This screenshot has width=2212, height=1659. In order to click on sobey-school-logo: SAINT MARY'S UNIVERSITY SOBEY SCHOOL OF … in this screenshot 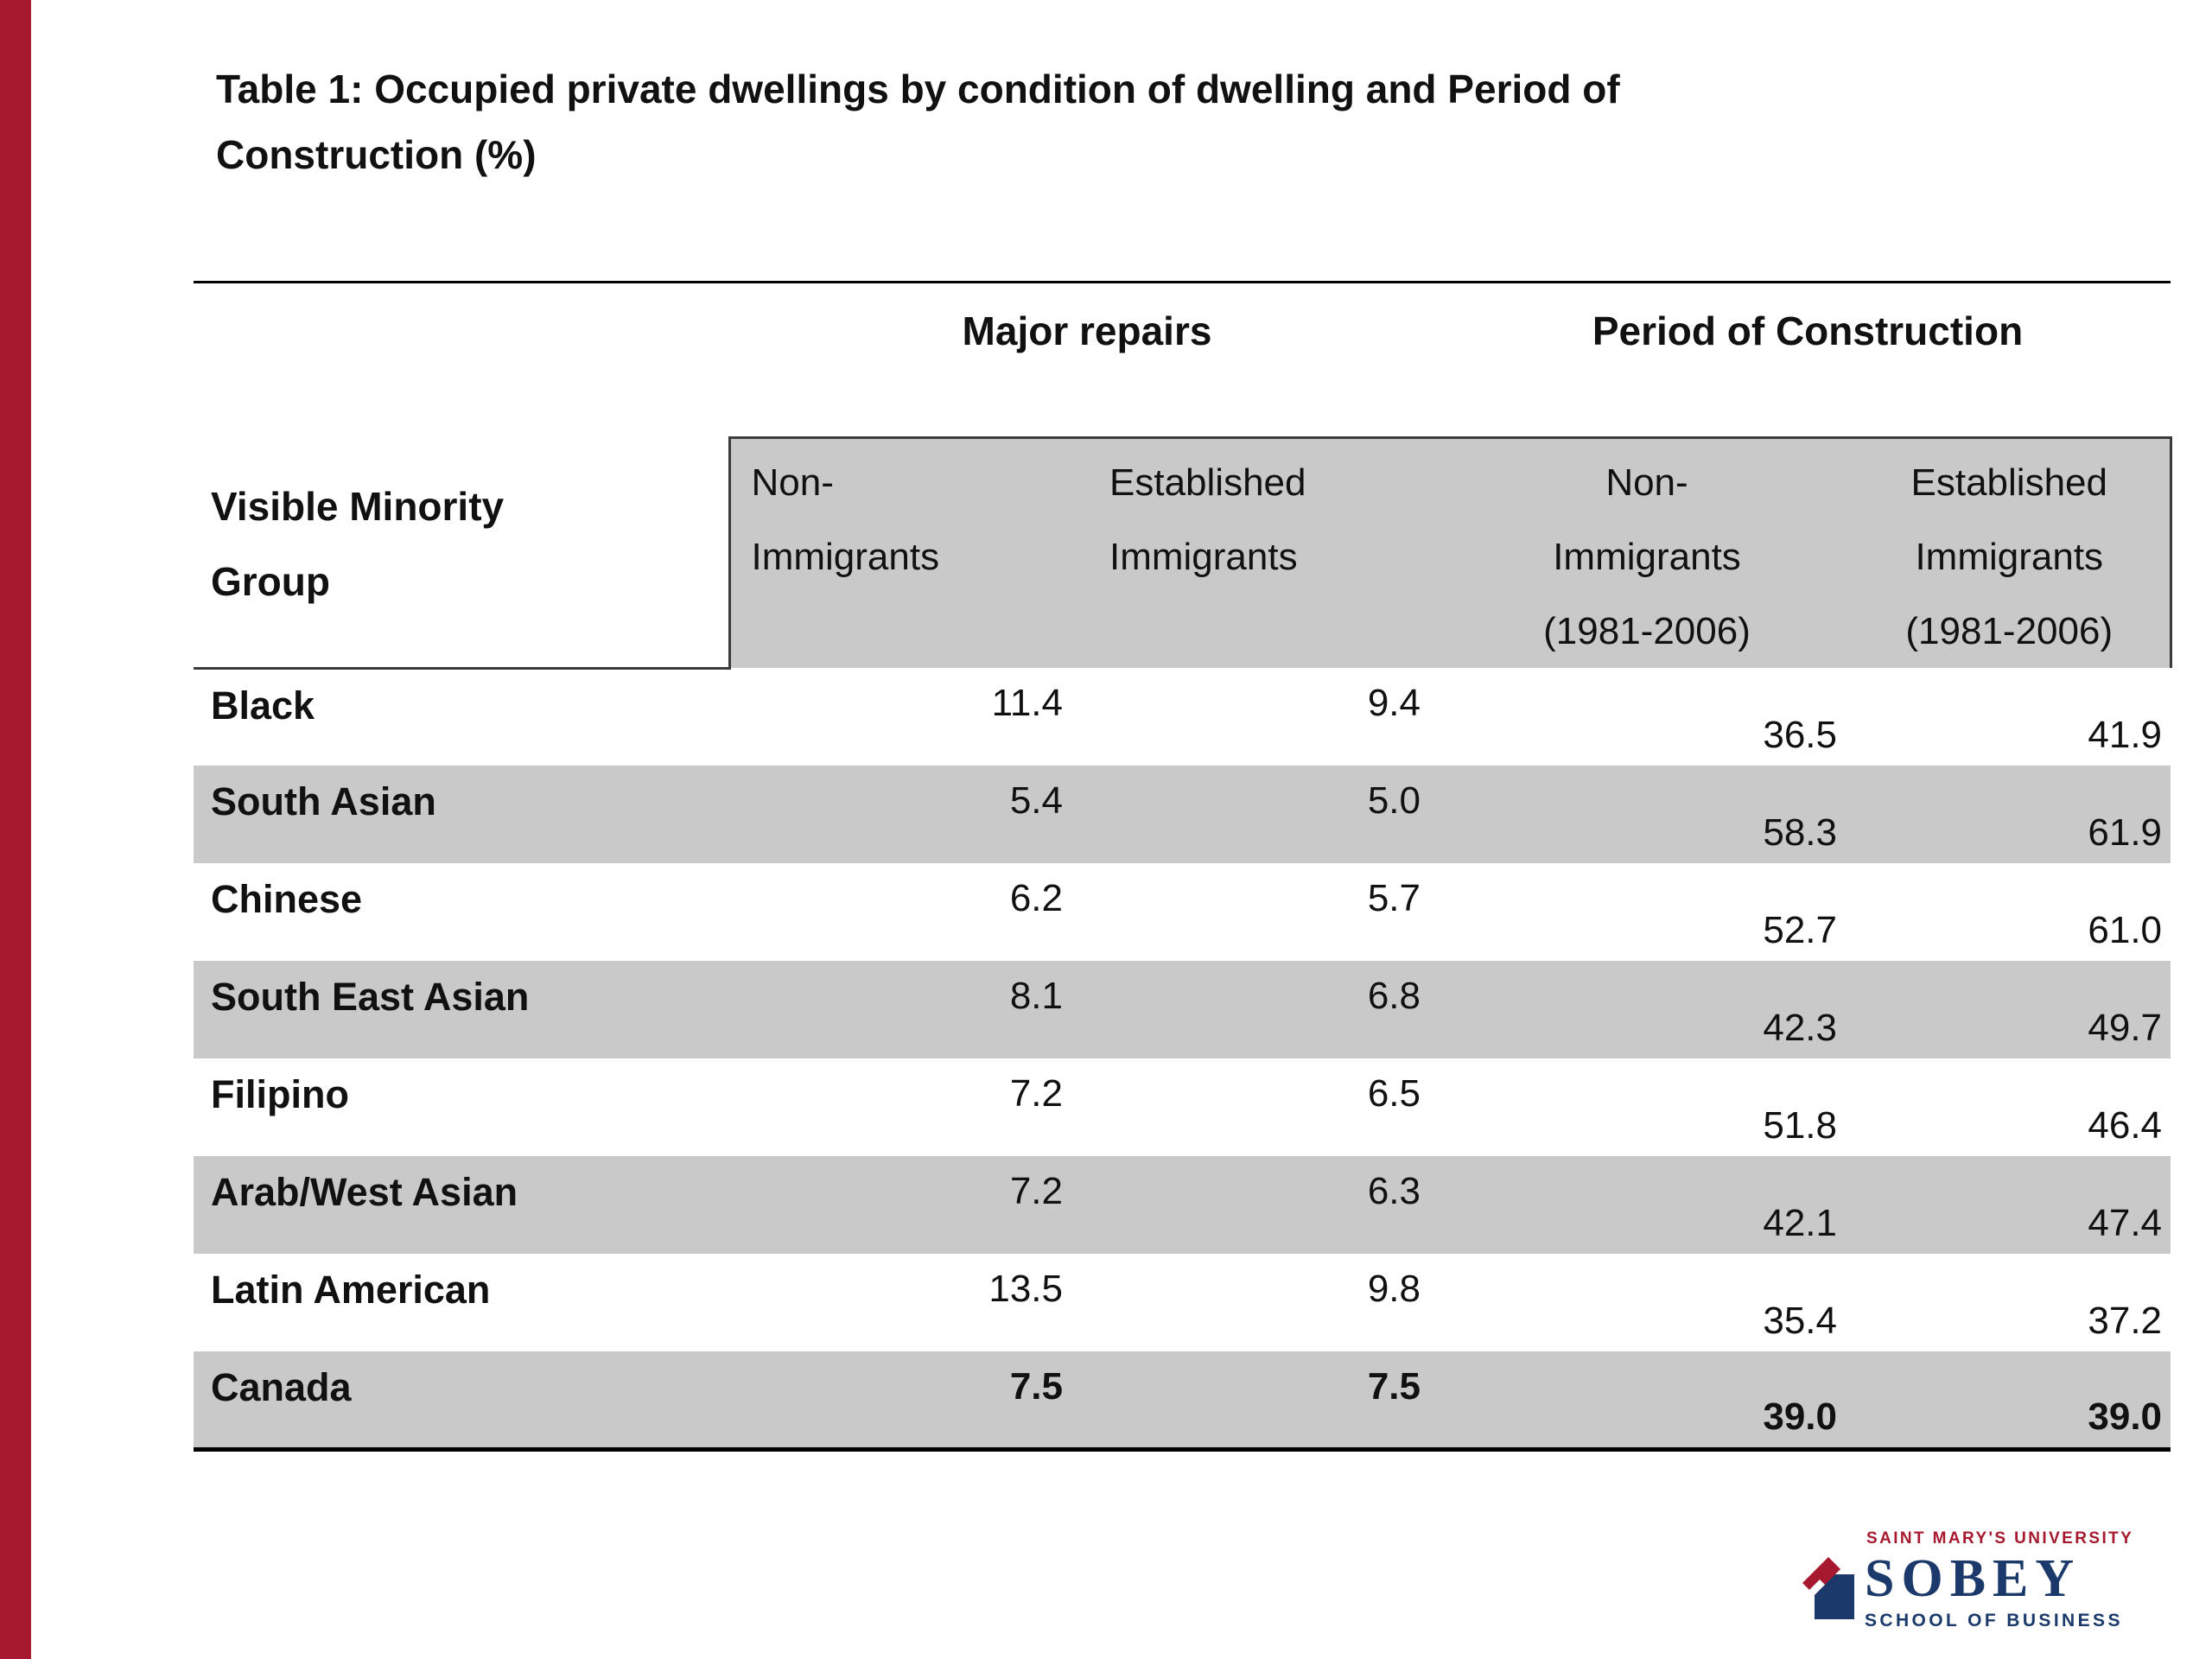, I will do `click(1968, 1580)`.